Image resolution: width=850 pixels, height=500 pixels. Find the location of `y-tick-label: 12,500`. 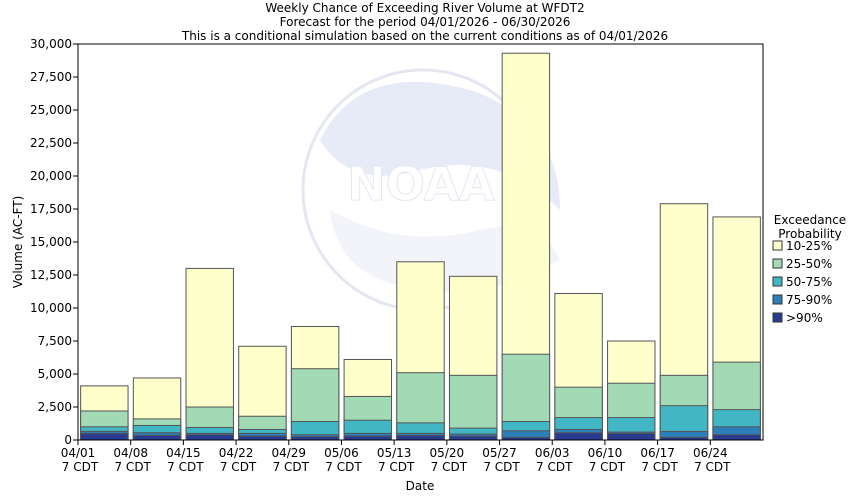

y-tick-label: 12,500 is located at coordinates (51, 275).